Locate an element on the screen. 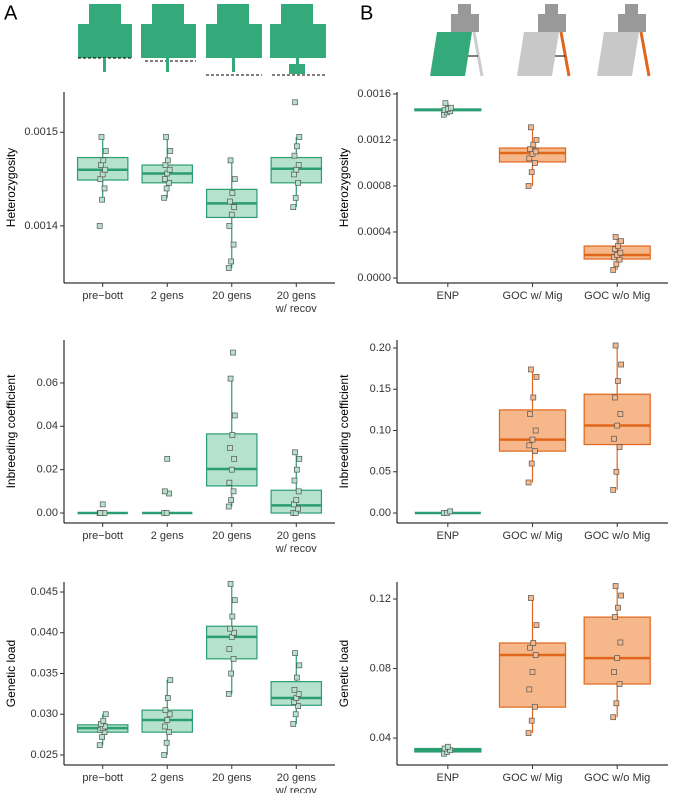  y-tick-label: 0.025 is located at coordinates (44, 755).